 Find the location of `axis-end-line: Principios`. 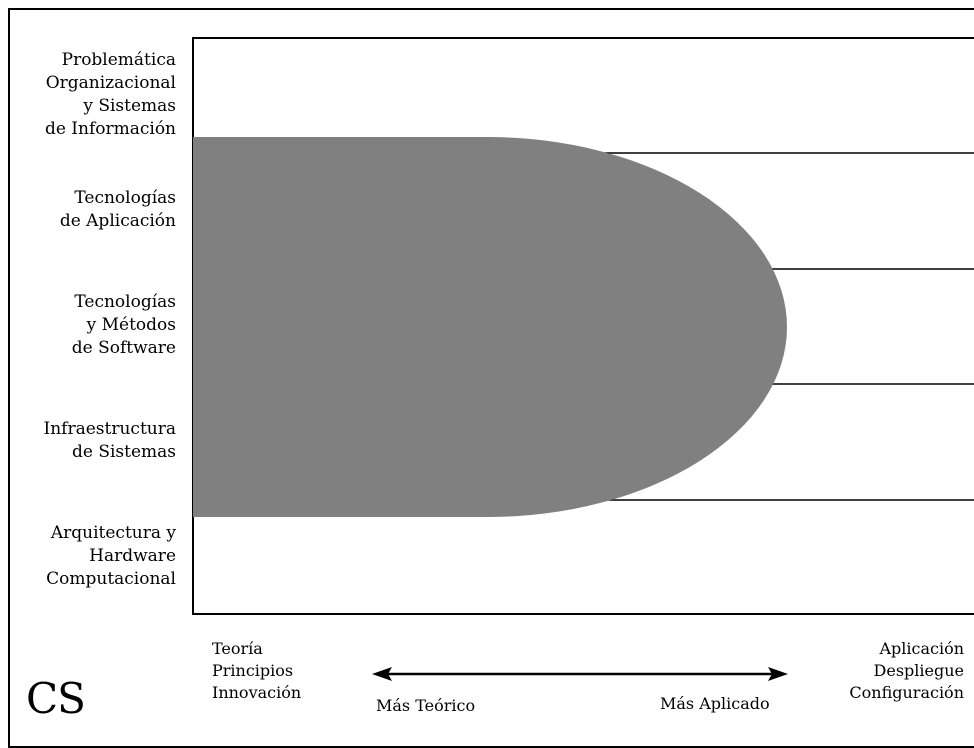

axis-end-line: Principios is located at coordinates (253, 670).